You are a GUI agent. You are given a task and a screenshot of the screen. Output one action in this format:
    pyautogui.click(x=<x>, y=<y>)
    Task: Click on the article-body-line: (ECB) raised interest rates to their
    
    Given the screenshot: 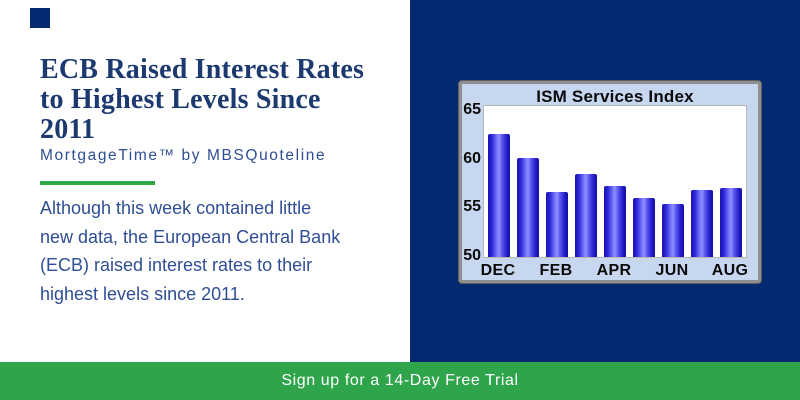 What is the action you would take?
    pyautogui.click(x=176, y=265)
    